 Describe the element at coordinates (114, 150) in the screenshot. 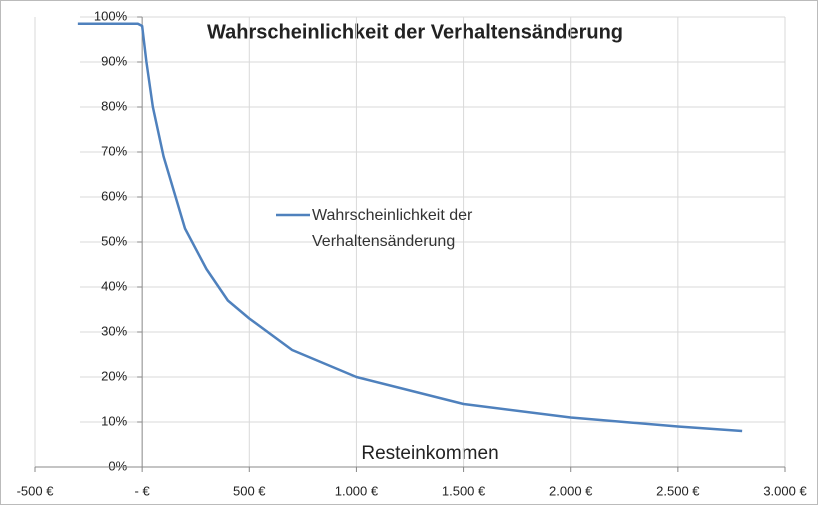

I see `y-tick-label: 70%` at that location.